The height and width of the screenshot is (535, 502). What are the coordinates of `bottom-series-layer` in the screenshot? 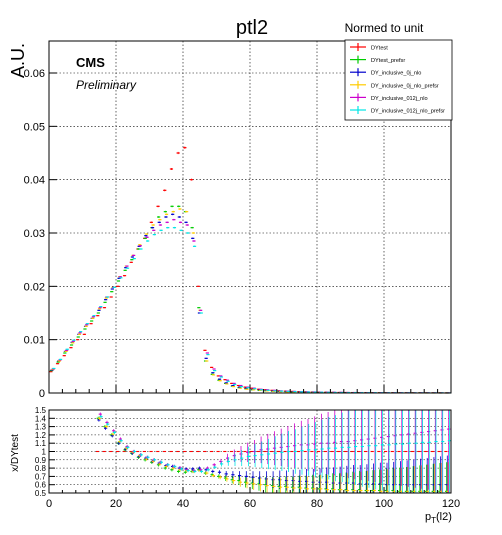 It's located at (273, 451).